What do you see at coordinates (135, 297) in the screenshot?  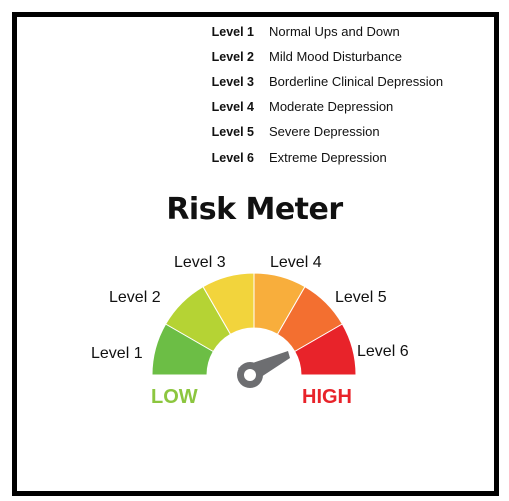 I see `gauge-label-level-2: Level 2` at bounding box center [135, 297].